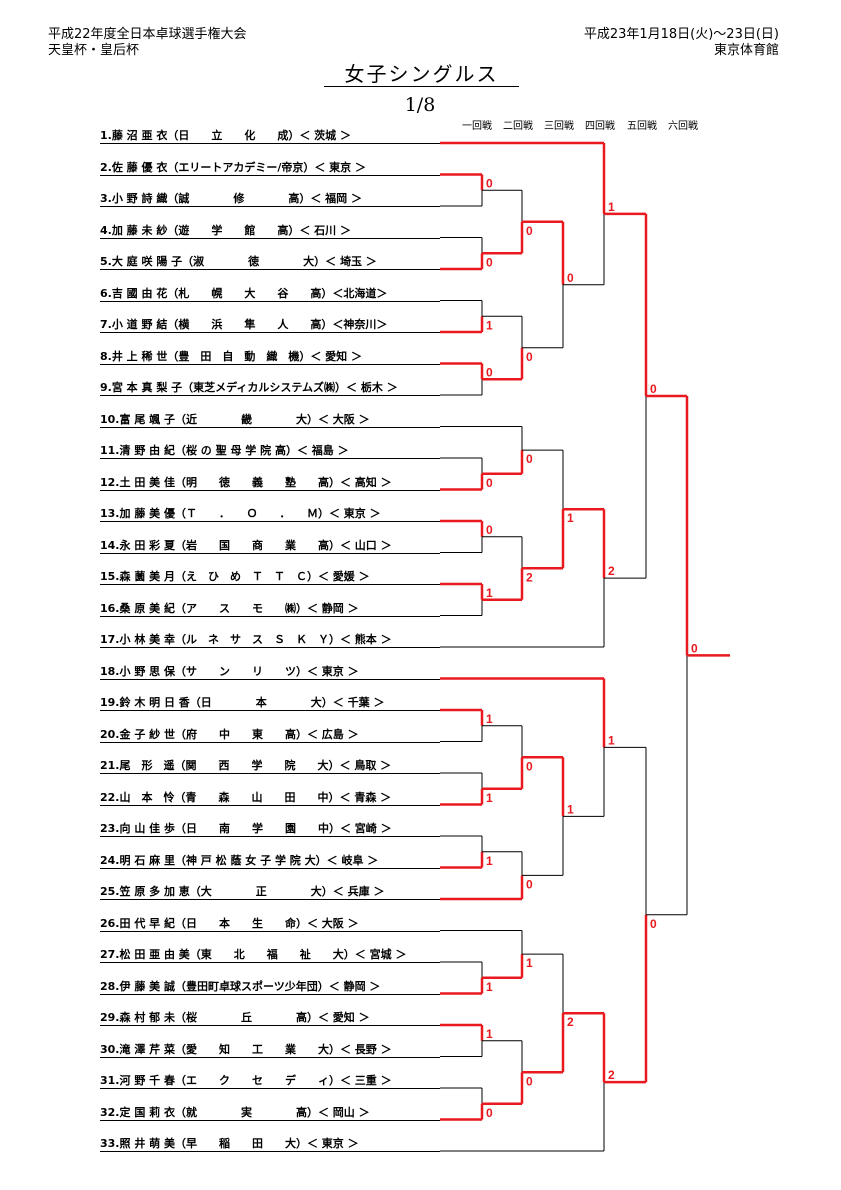  Describe the element at coordinates (270, 1081) in the screenshot. I see `player-entry: 31.河 野 千 春（エ ク セ デ ィ）＜ 三重 ＞` at that location.